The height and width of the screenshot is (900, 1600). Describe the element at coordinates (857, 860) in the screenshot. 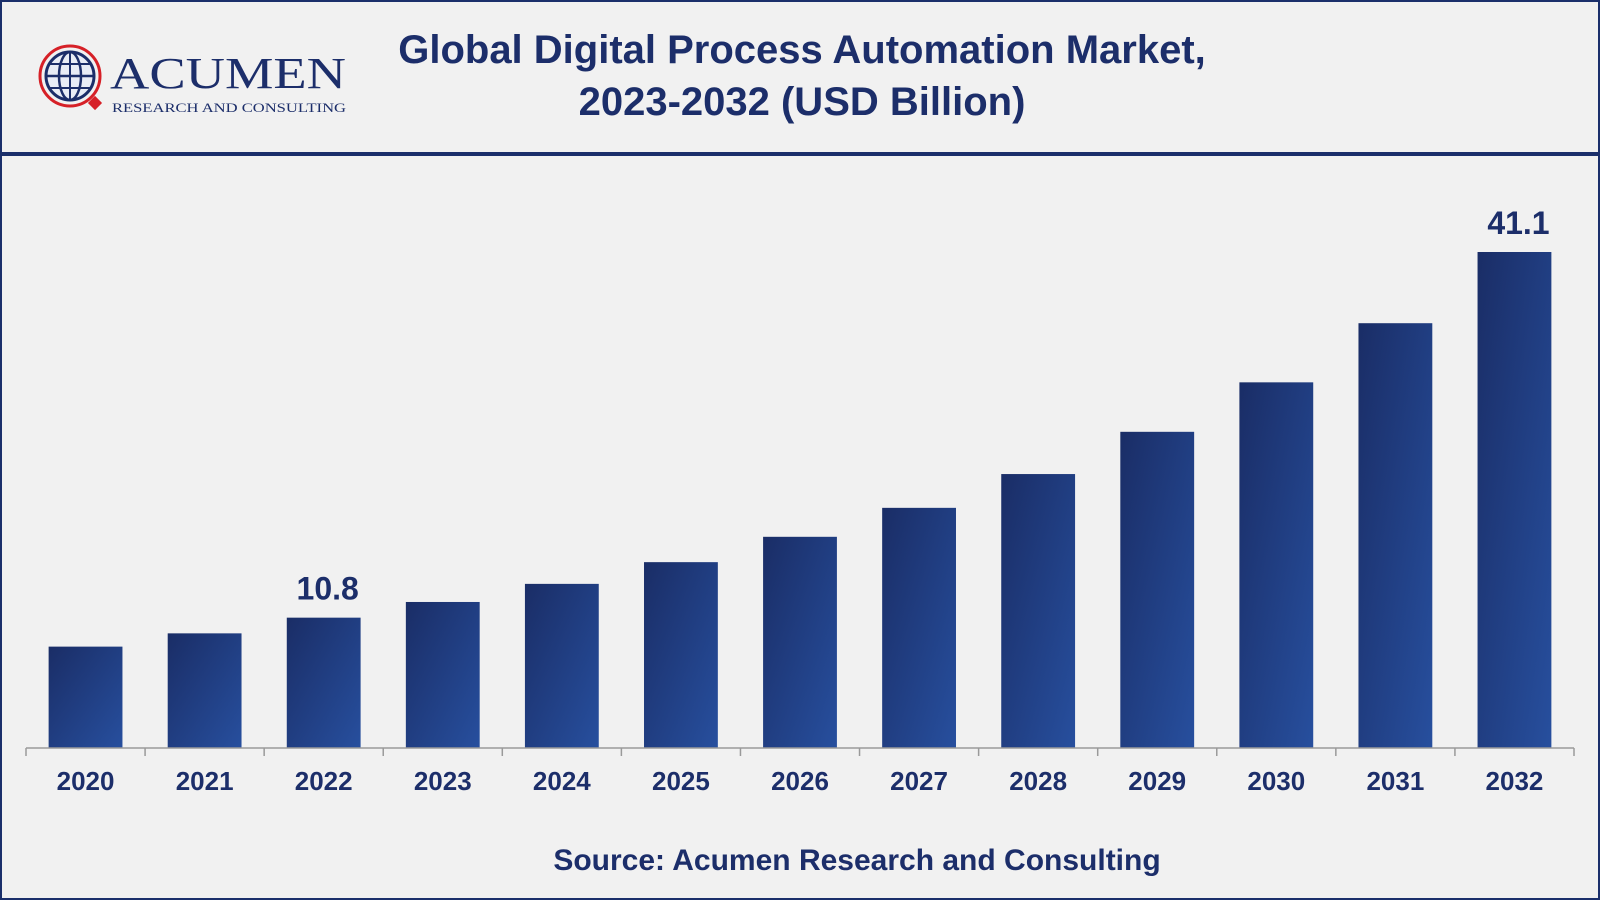

I see `source-note: Source: Acumen Research and Consulting` at that location.